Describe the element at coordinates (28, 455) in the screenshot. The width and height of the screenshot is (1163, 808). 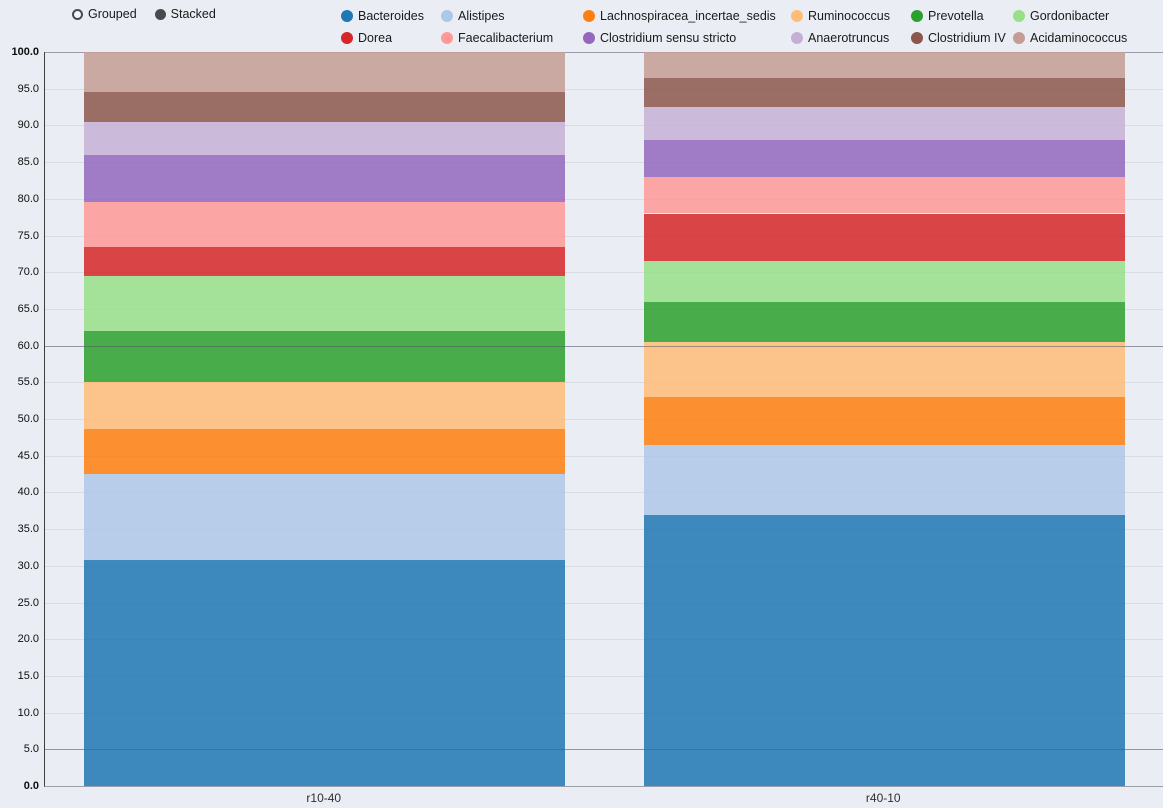
I see `y-tick-label: 45.0` at that location.